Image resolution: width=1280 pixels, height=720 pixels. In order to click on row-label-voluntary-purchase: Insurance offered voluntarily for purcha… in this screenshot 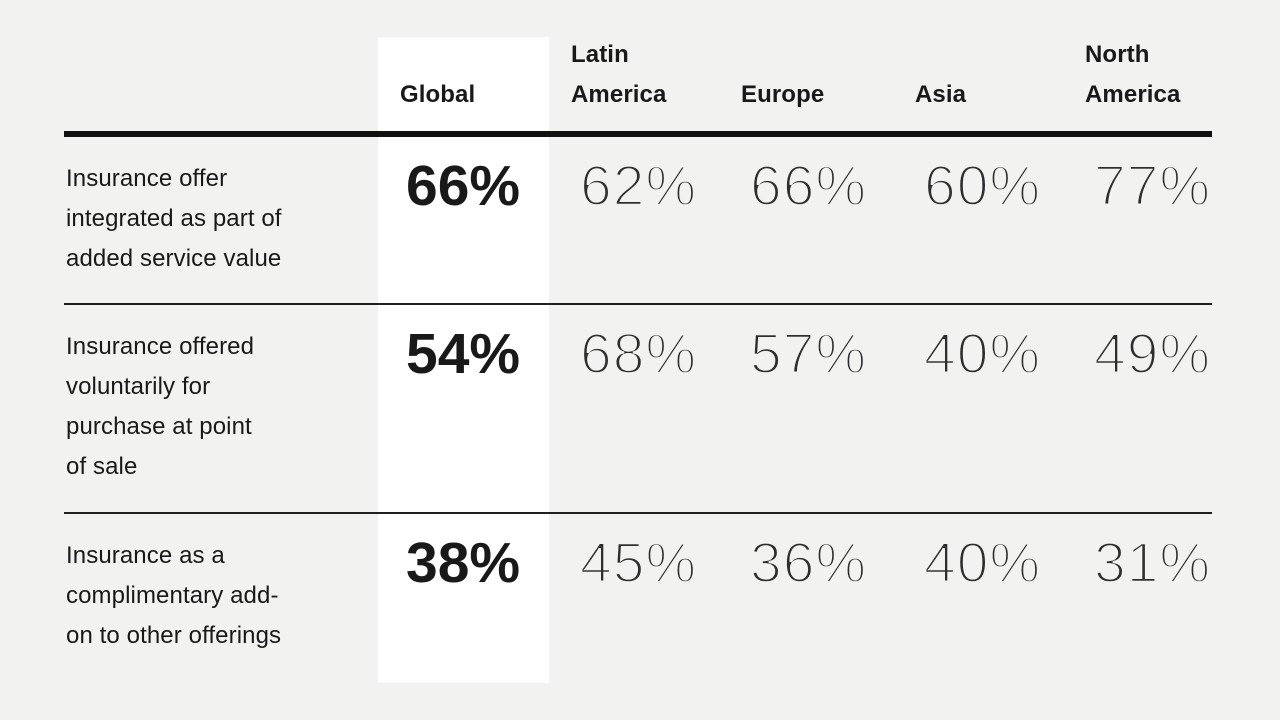, I will do `click(160, 406)`.